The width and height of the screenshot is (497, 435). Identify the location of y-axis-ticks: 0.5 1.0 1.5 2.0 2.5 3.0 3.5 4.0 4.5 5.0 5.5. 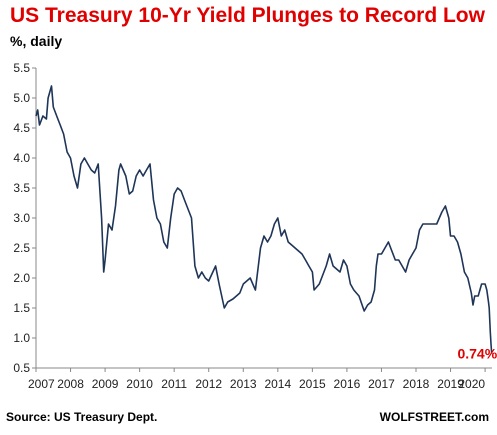
(24, 218).